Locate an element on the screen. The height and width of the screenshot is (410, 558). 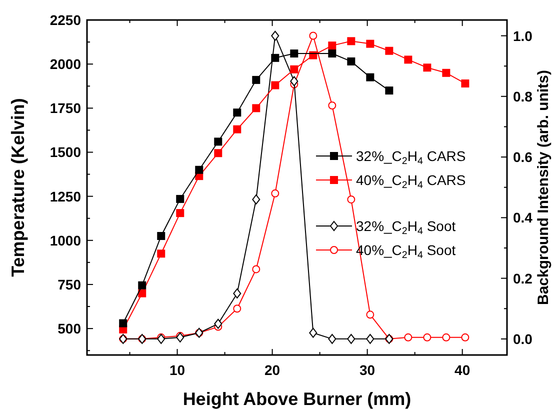
y-tick-label: 1000 is located at coordinates (66, 240).